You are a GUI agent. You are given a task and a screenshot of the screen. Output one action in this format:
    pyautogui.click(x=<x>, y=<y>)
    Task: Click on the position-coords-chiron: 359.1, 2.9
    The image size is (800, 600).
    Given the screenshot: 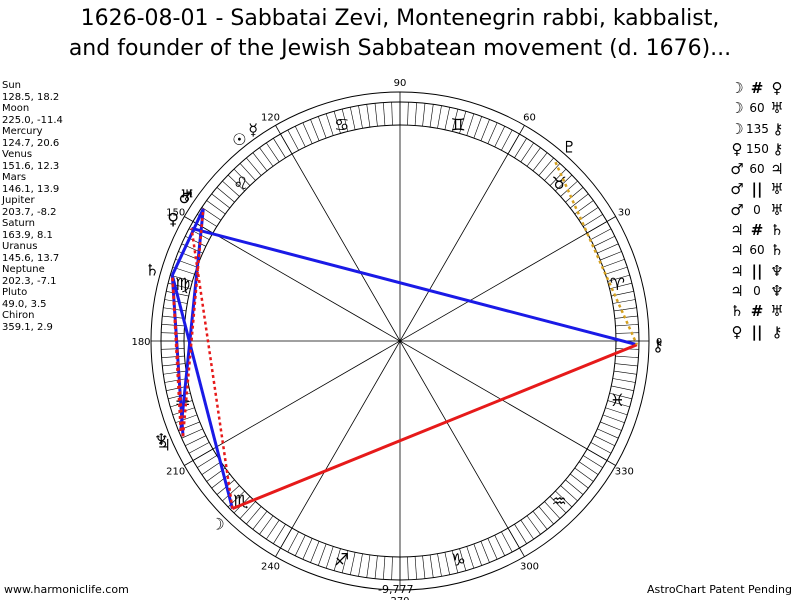 What is the action you would take?
    pyautogui.click(x=27, y=327)
    